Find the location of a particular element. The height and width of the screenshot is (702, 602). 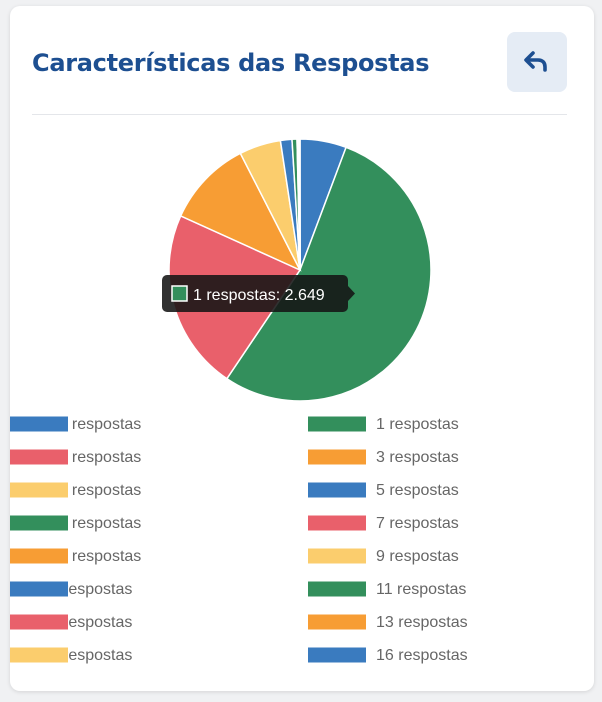

tooltip-text: 1 respostas: 2.649 is located at coordinates (259, 295).